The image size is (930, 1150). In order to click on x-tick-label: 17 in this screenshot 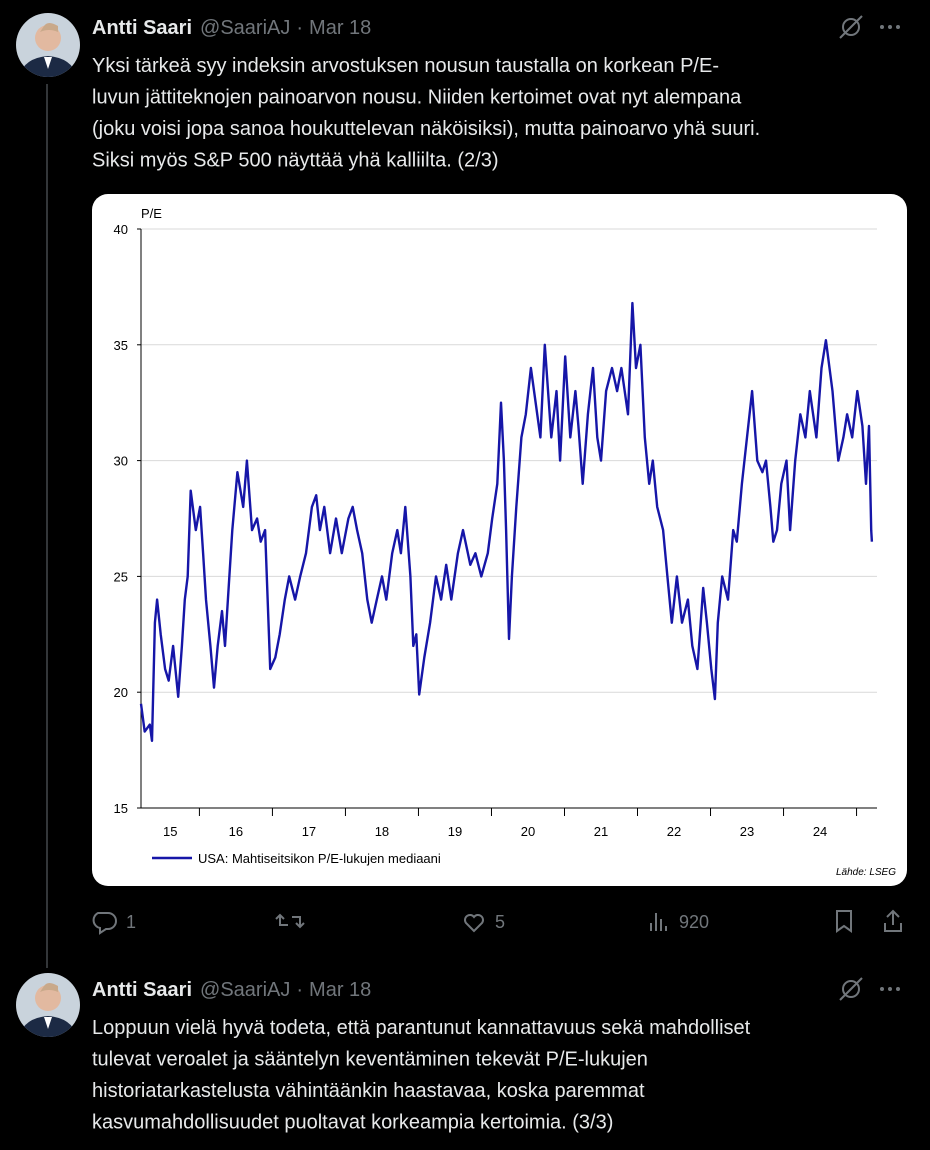, I will do `click(309, 831)`.